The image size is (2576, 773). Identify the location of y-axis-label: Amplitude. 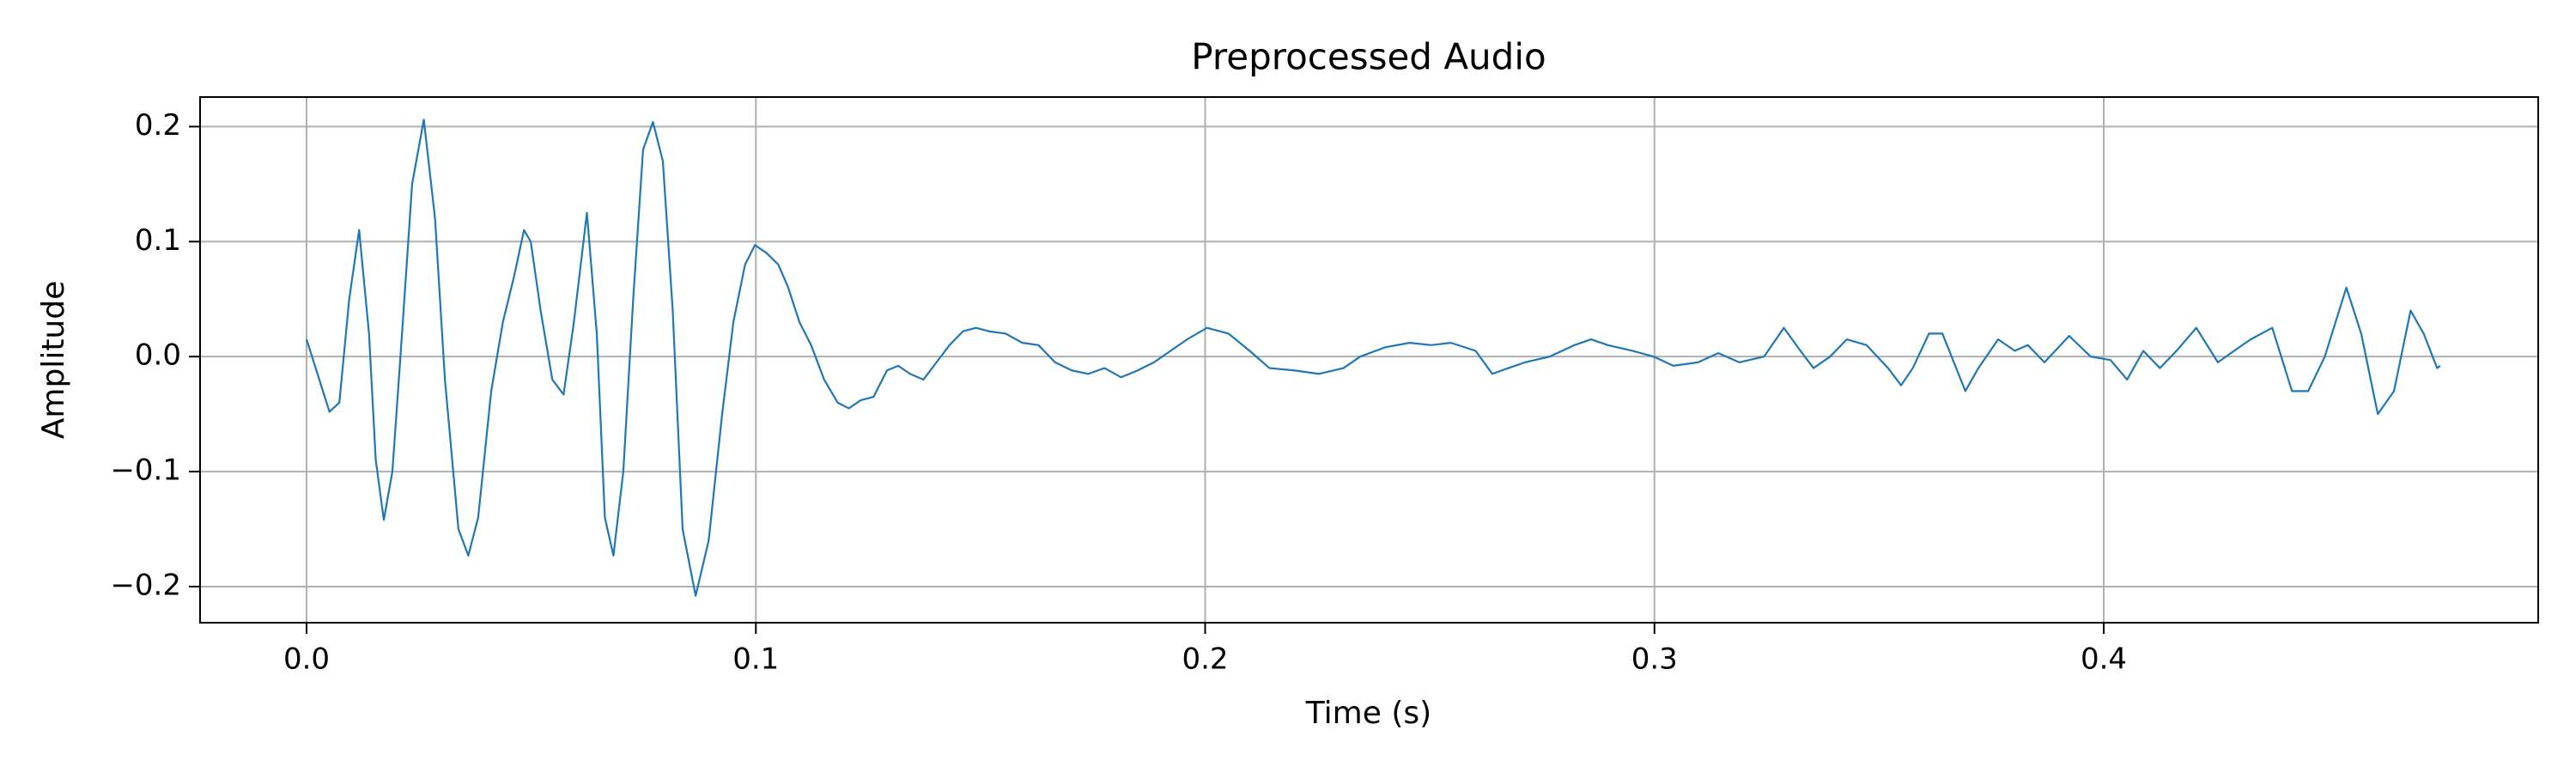
(53, 360).